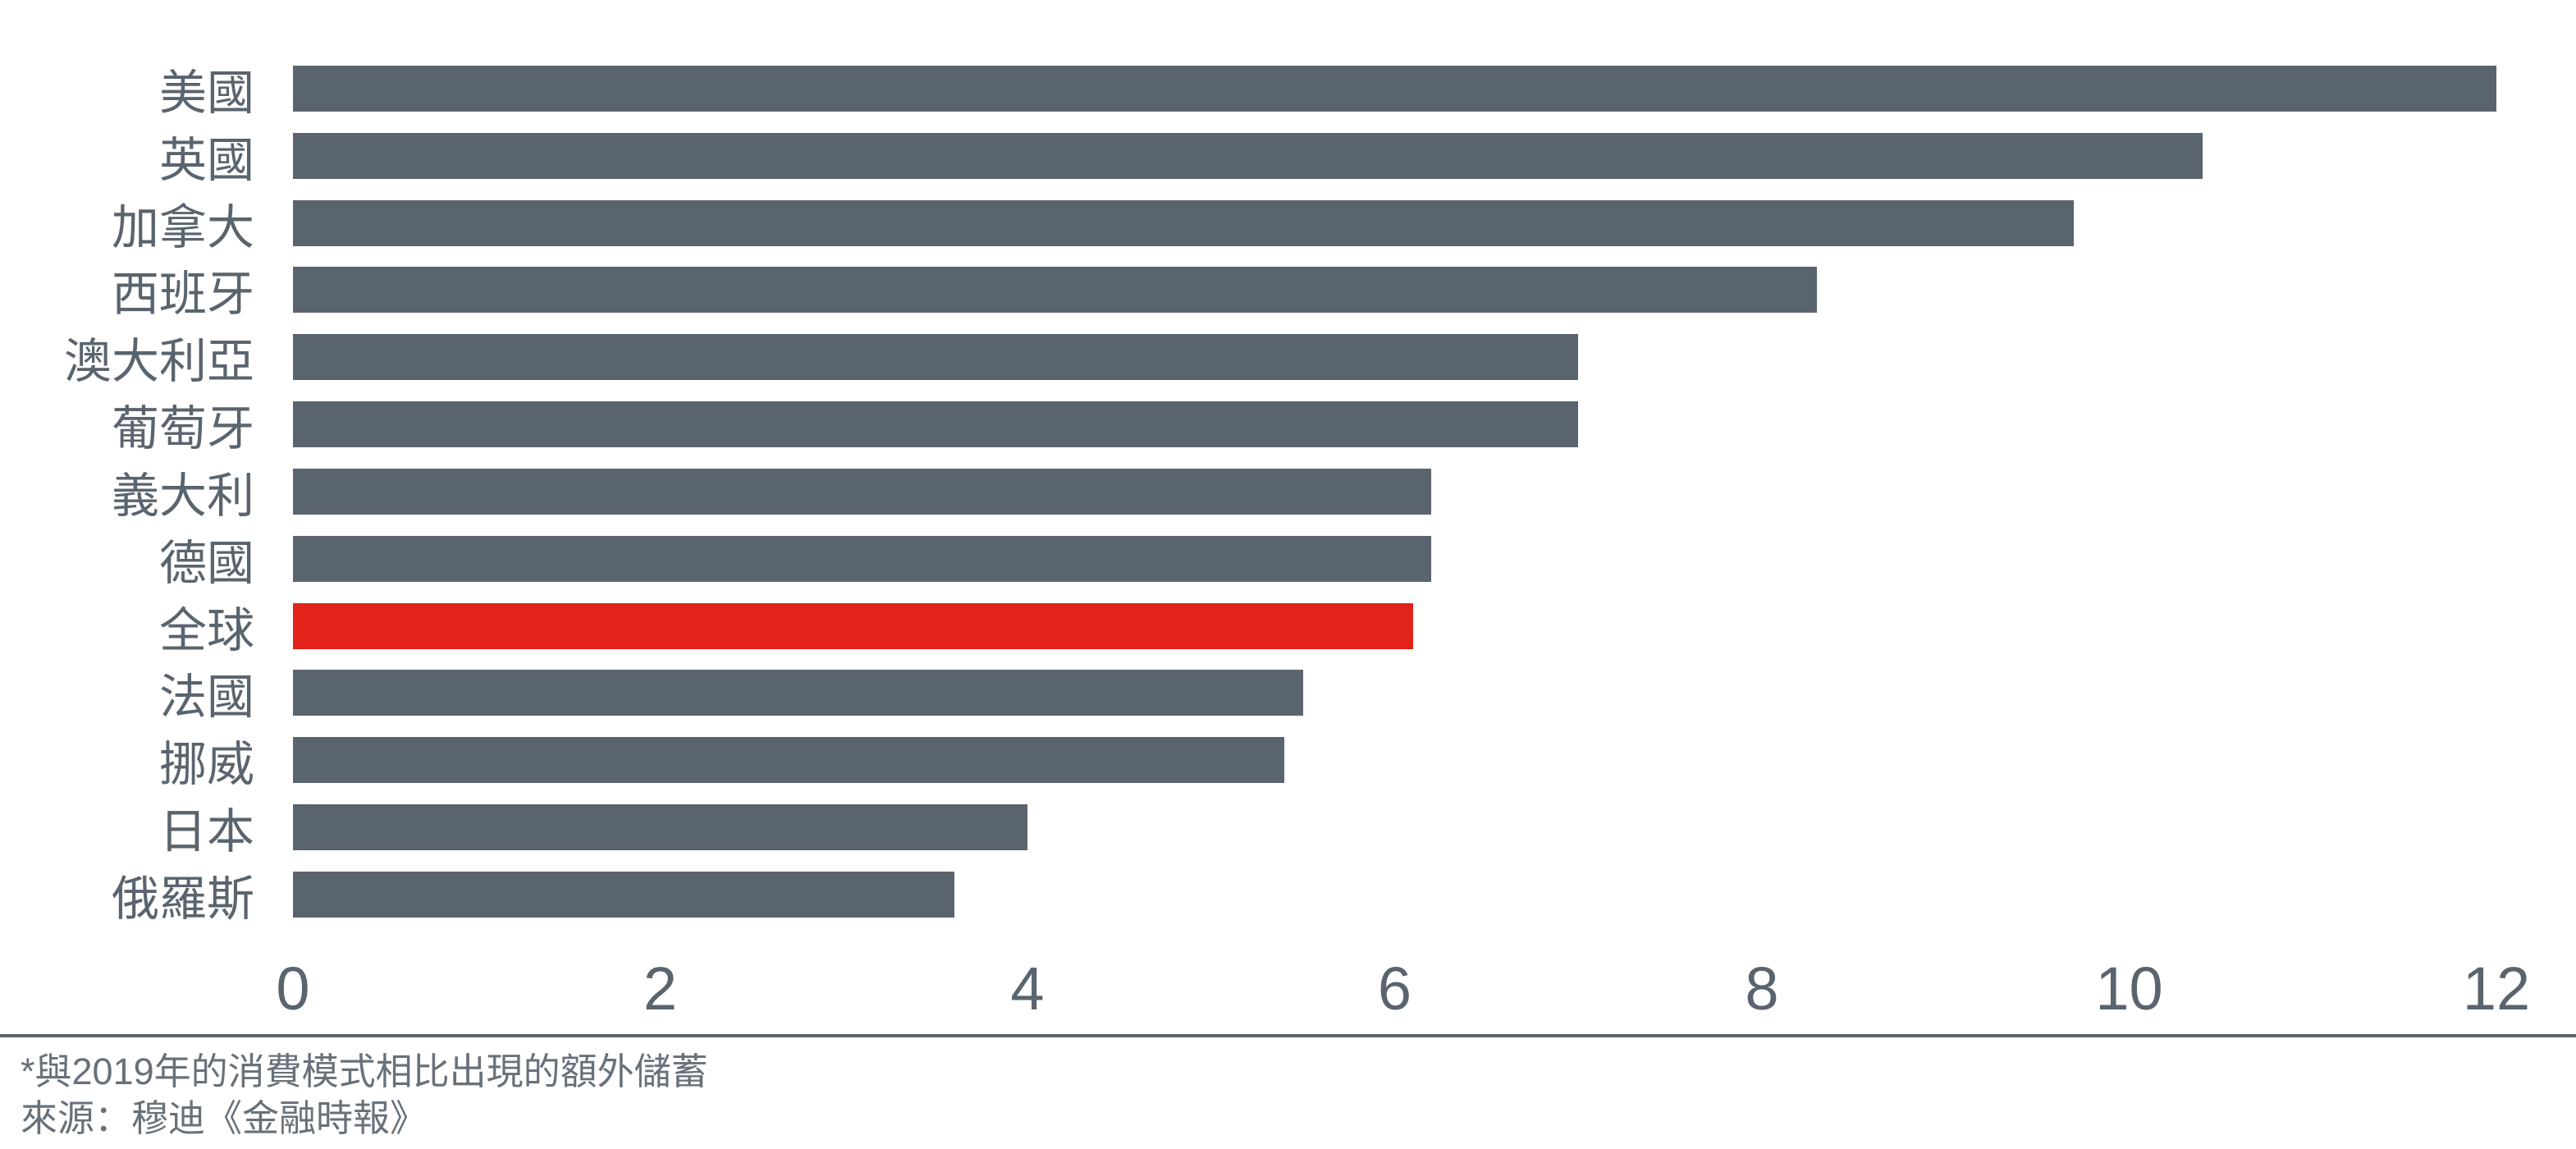 The height and width of the screenshot is (1149, 2576). I want to click on category-label: 澳大利亞, so click(158, 362).